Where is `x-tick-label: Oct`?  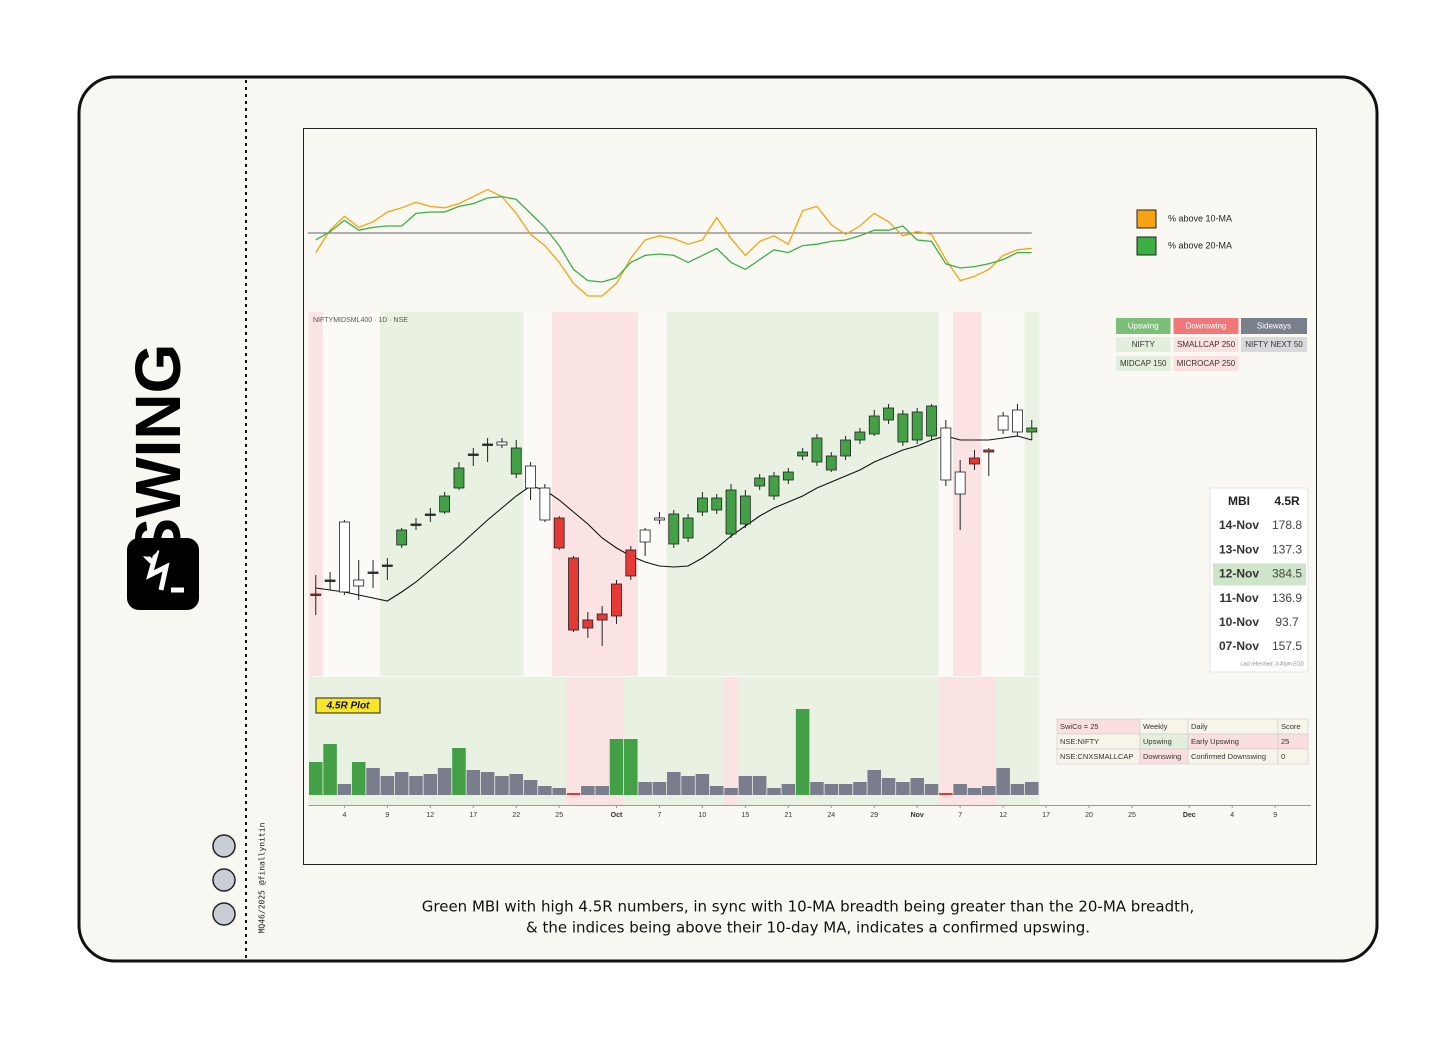
x-tick-label: Oct is located at coordinates (617, 815).